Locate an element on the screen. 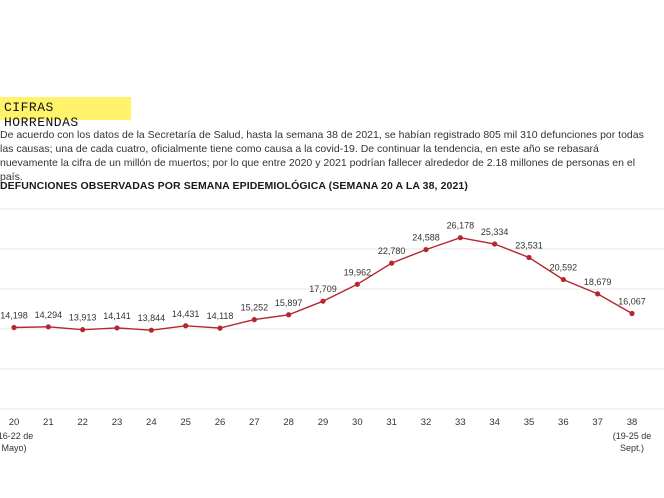 Image resolution: width=664 pixels, height=498 pixels. data-label: 15,252 is located at coordinates (255, 308).